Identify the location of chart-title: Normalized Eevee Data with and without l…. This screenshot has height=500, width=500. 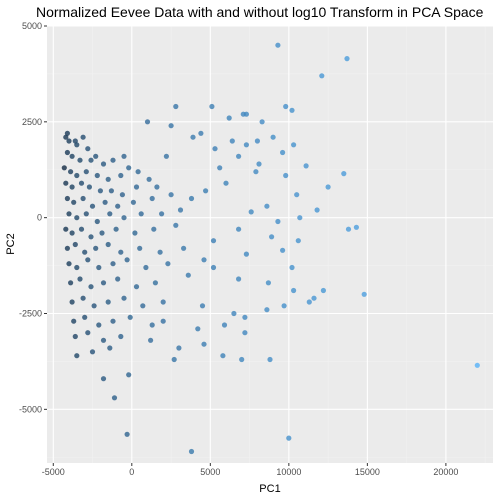
(260, 12).